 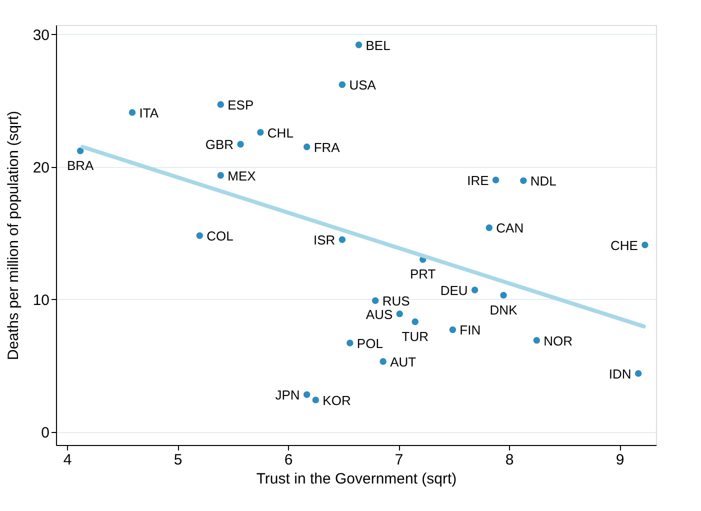 I want to click on data-label: NDL, so click(x=543, y=181).